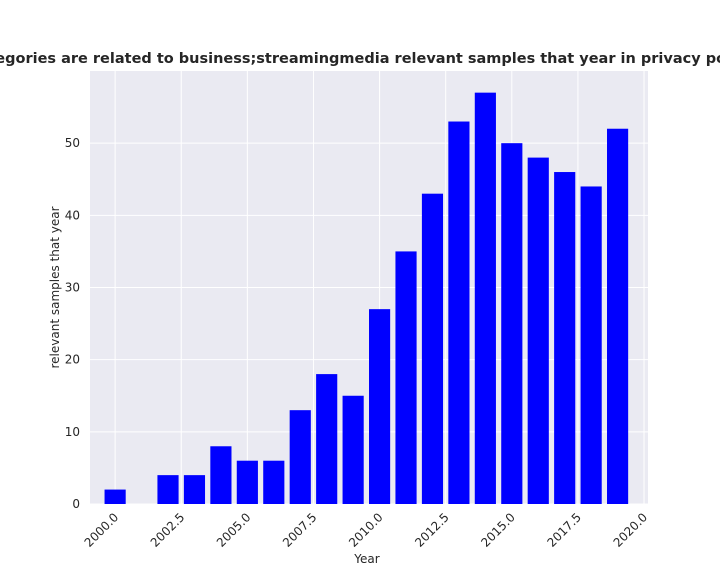 The height and width of the screenshot is (576, 720). I want to click on y-tick-label: 30, so click(72, 288).